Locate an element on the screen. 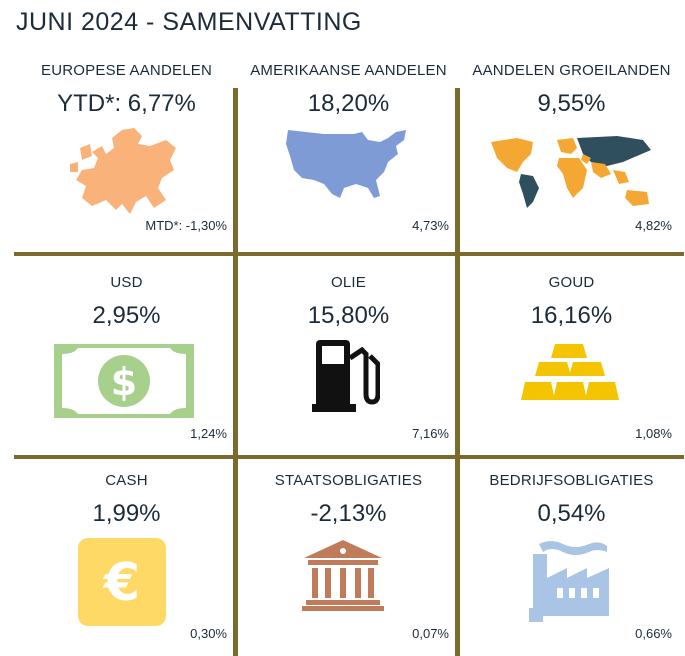 The width and height of the screenshot is (685, 656). tile-ytd-value: 16,16% is located at coordinates (571, 315).